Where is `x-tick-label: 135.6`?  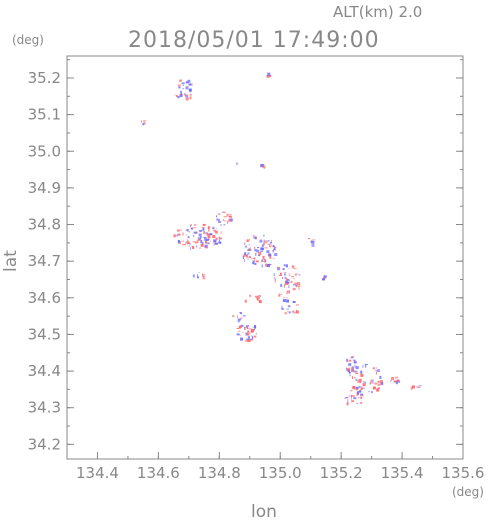 x-tick-label: 135.6 is located at coordinates (463, 473).